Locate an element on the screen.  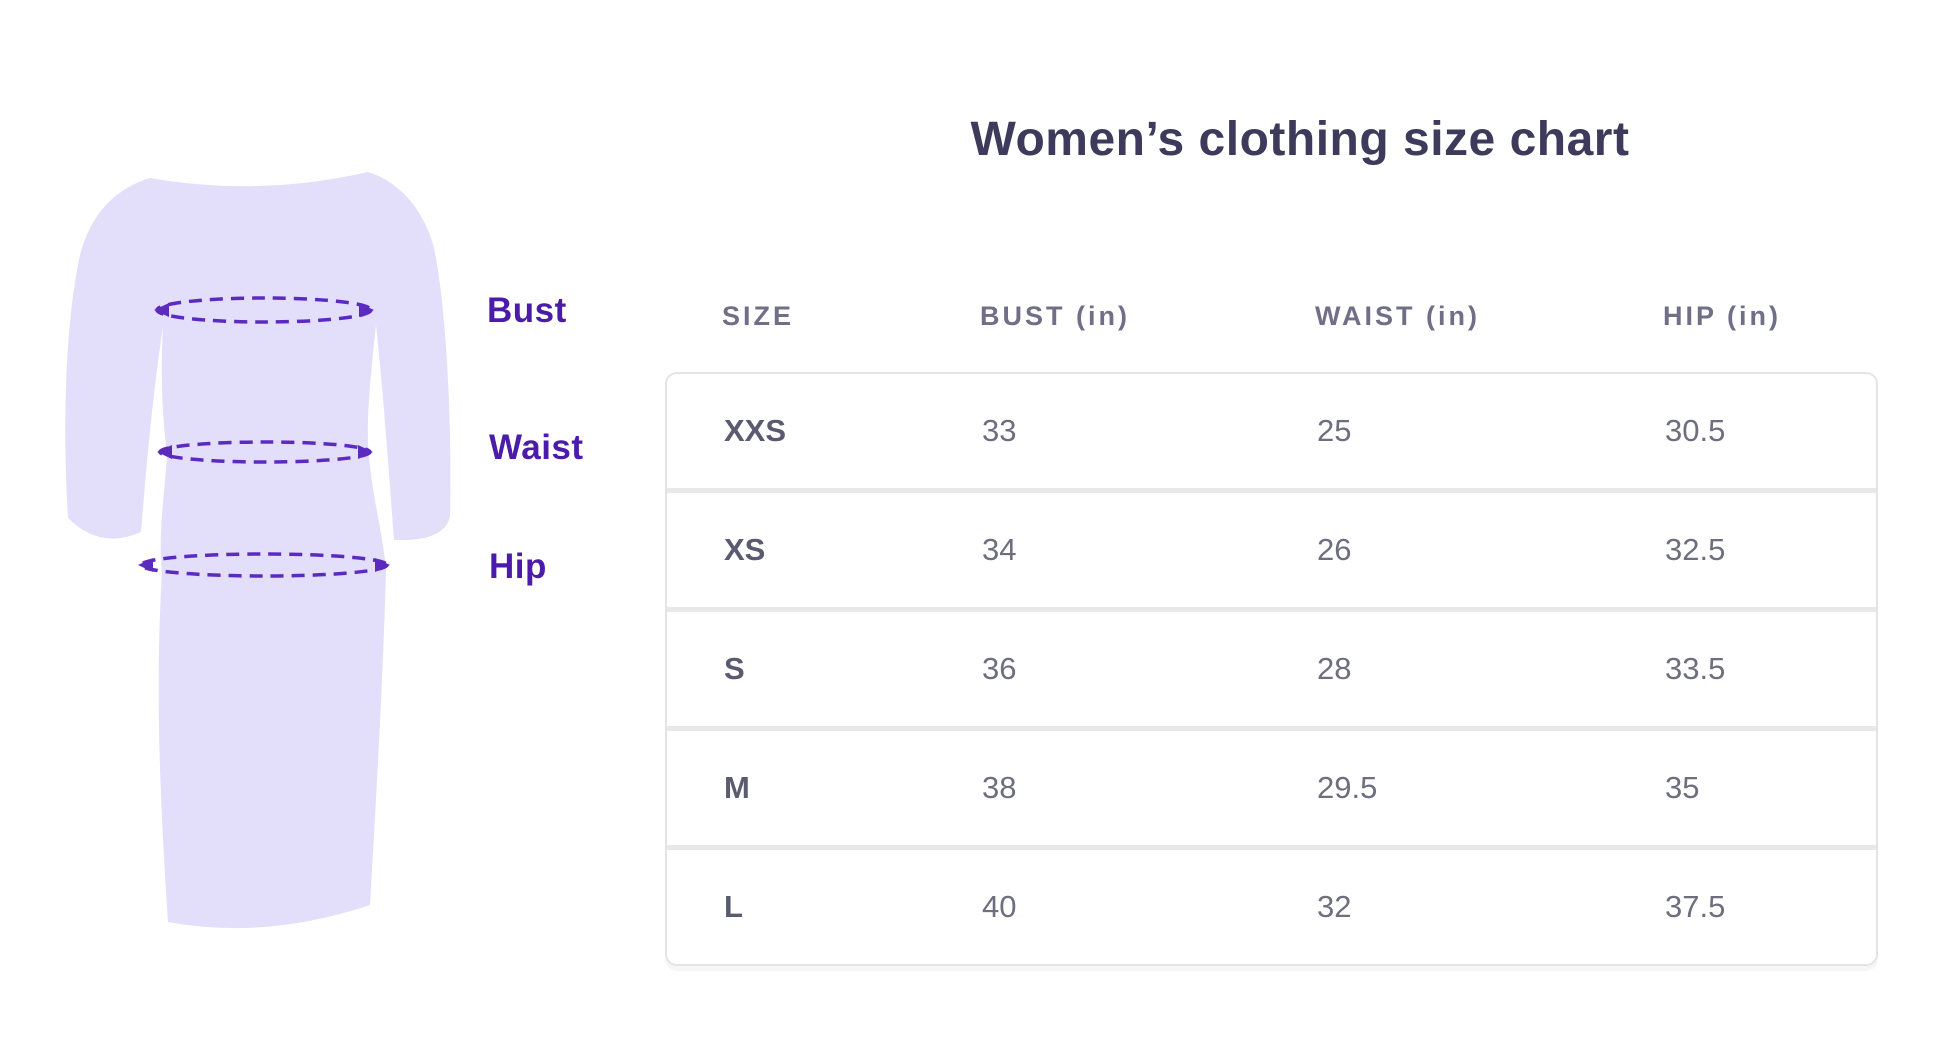
hip-cell: 30.5 is located at coordinates (1695, 430).